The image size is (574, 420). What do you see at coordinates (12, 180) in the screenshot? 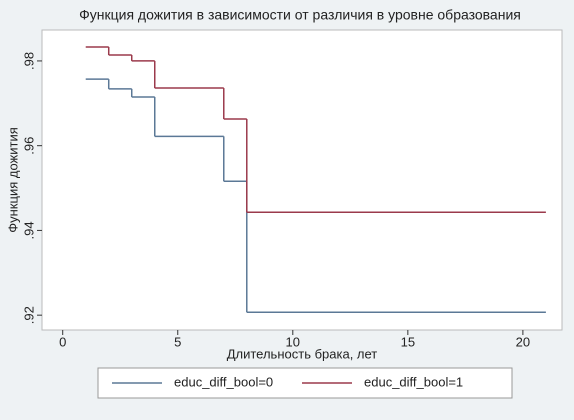
I see `y-axis-title: Функция дожития` at bounding box center [12, 180].